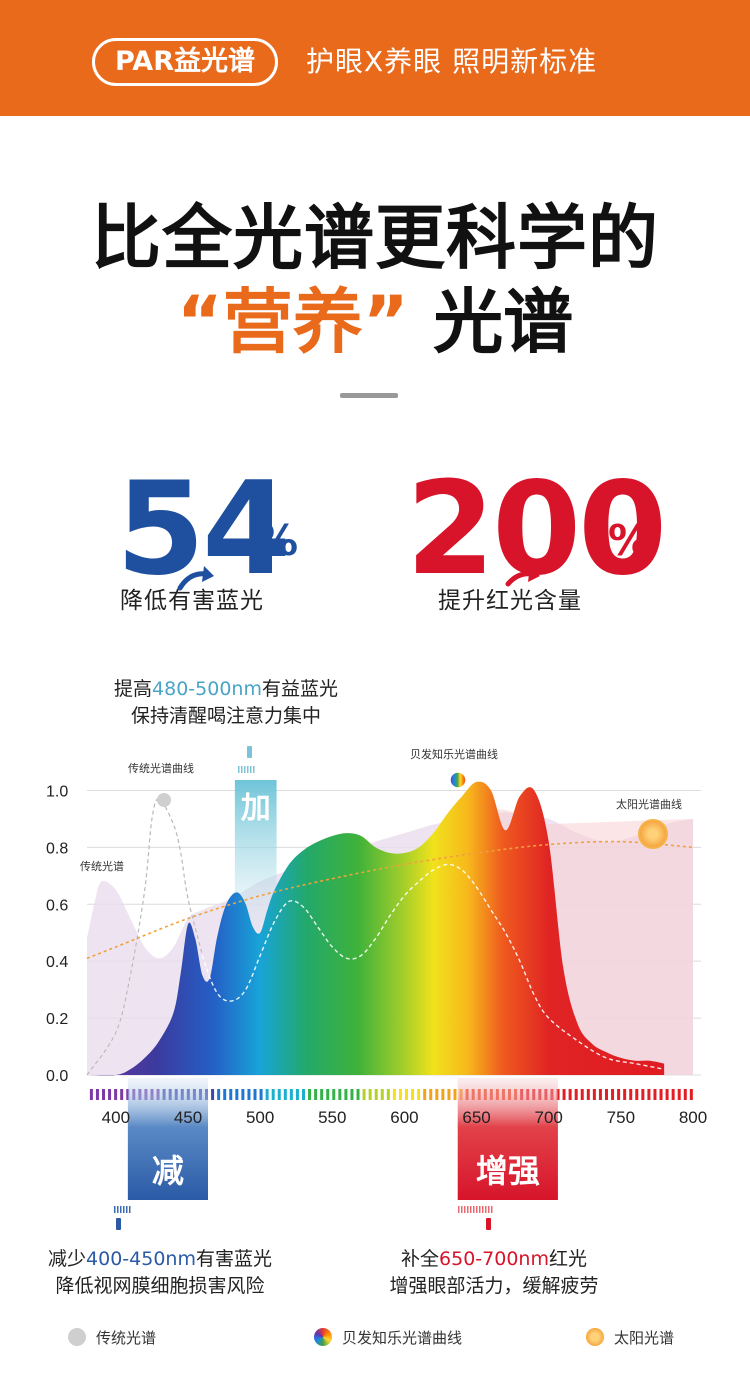  What do you see at coordinates (126, 1337) in the screenshot?
I see `legend-traditional-label: 传统光谱` at bounding box center [126, 1337].